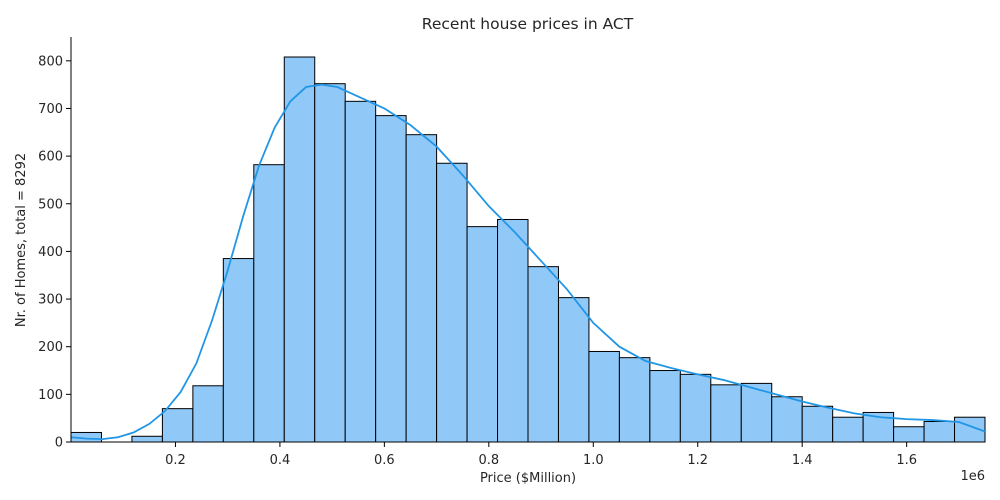  What do you see at coordinates (280, 460) in the screenshot?
I see `x-tick-label: 0.4` at bounding box center [280, 460].